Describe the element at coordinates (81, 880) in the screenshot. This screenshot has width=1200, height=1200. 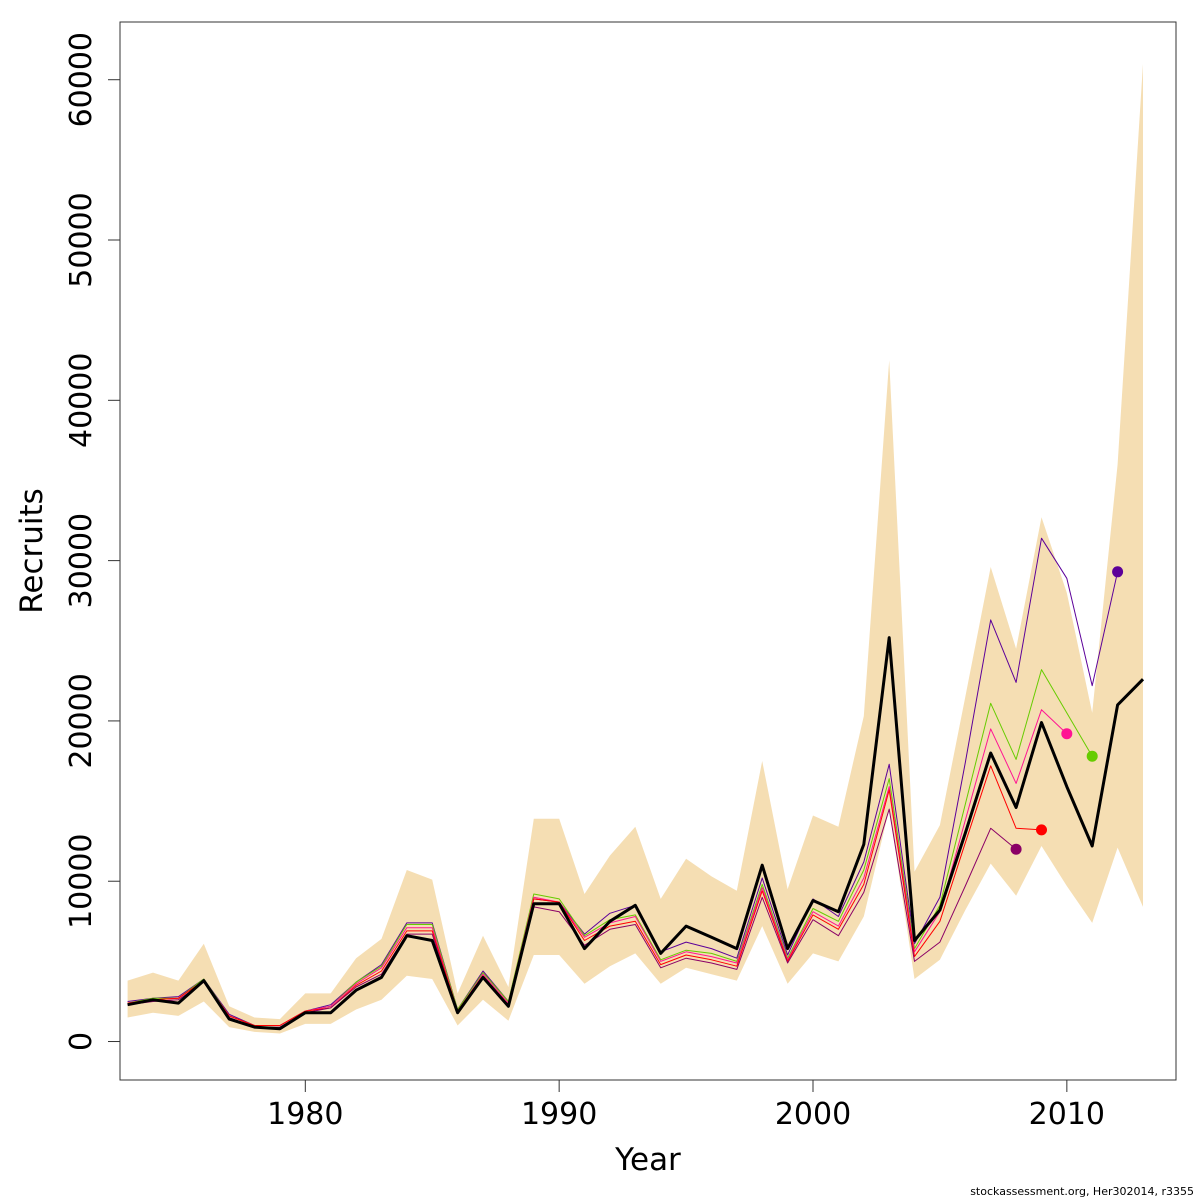
I see `y-tick-label: 10000` at that location.